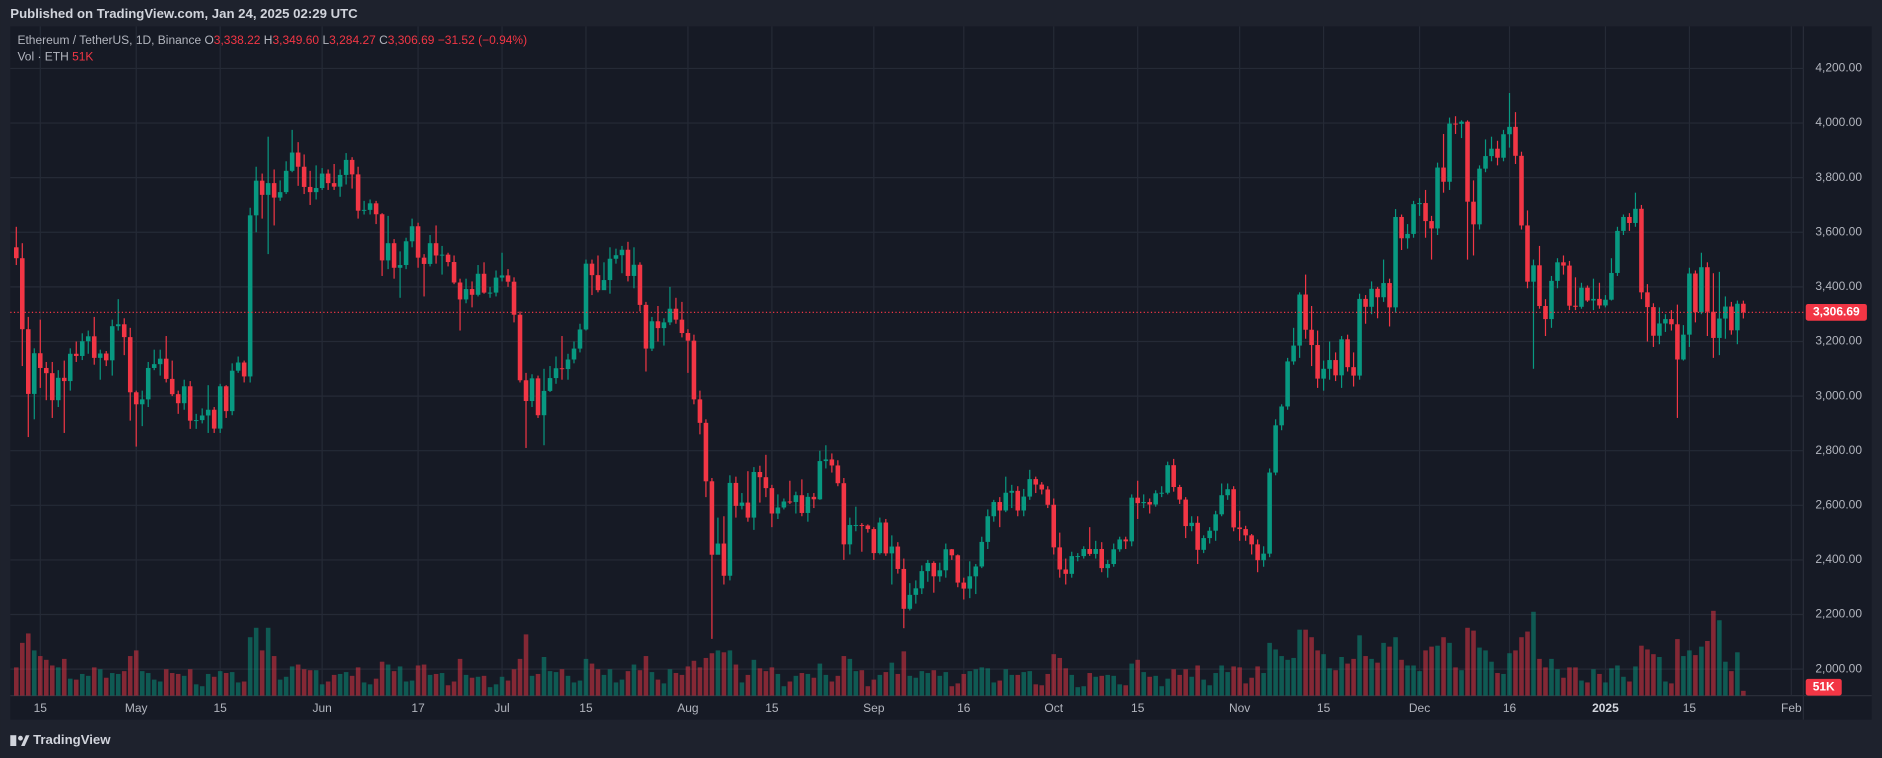 This screenshot has height=758, width=1882. I want to click on x-tick-label: Jun, so click(321, 708).